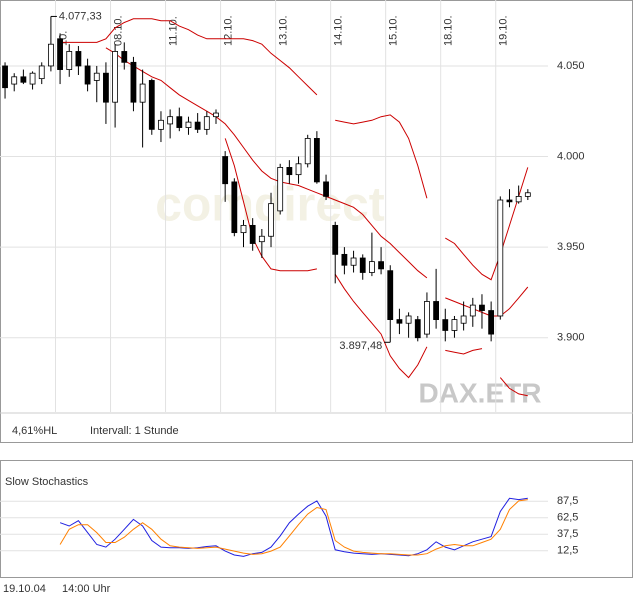 The image size is (634, 602). What do you see at coordinates (86, 589) in the screenshot?
I see `footer-time: 14:00 Uhr` at bounding box center [86, 589].